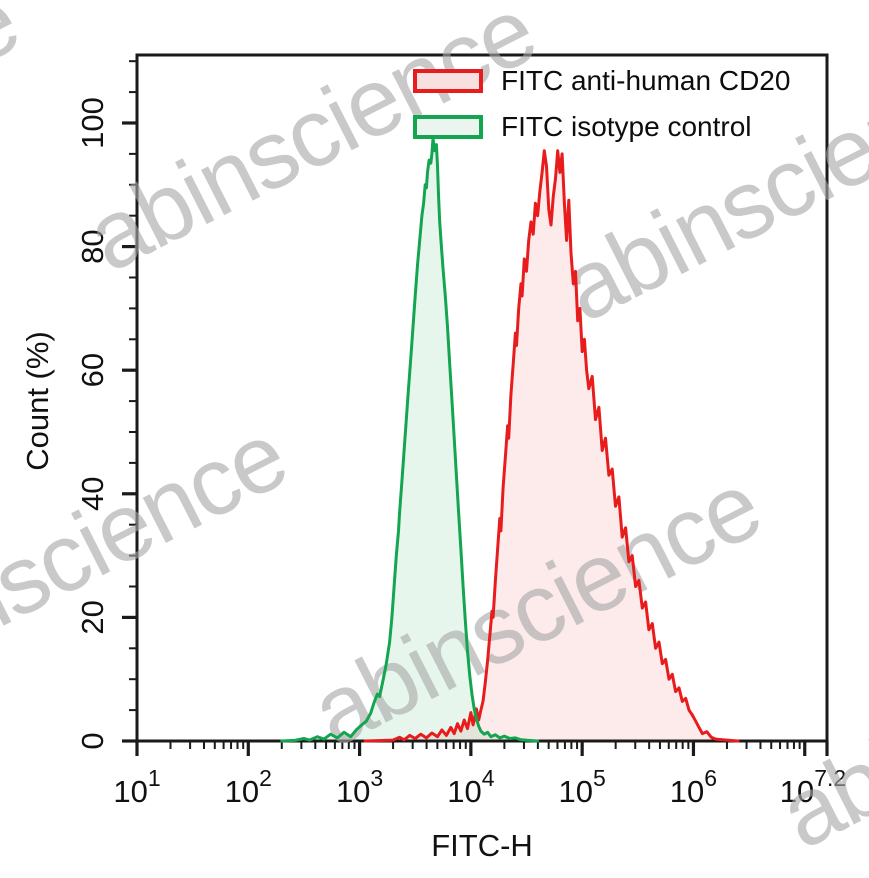 This screenshot has width=869, height=878. What do you see at coordinates (359, 787) in the screenshot?
I see `svg-text: 10³` at bounding box center [359, 787].